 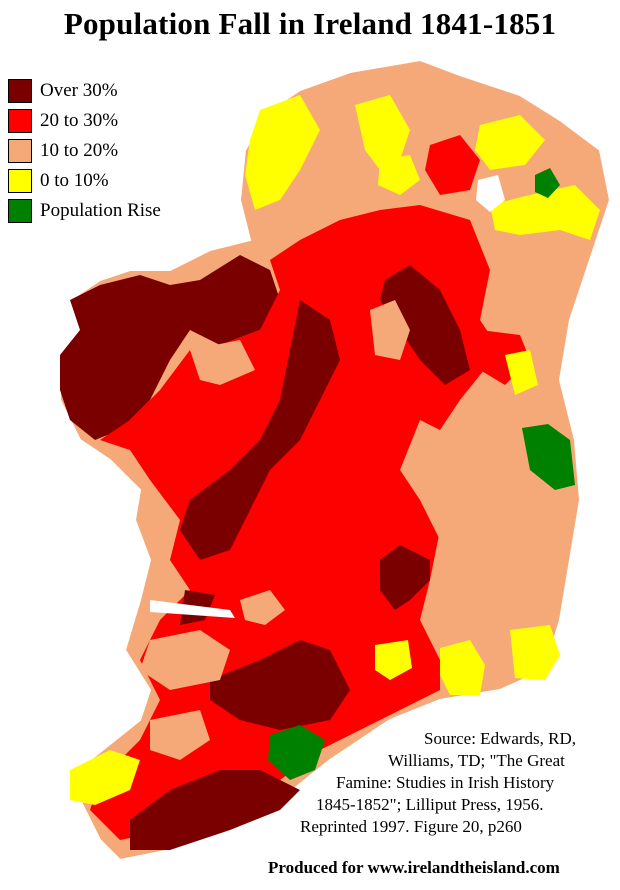 I want to click on legend-item-0to10: 0 to 10%, so click(x=84, y=181).